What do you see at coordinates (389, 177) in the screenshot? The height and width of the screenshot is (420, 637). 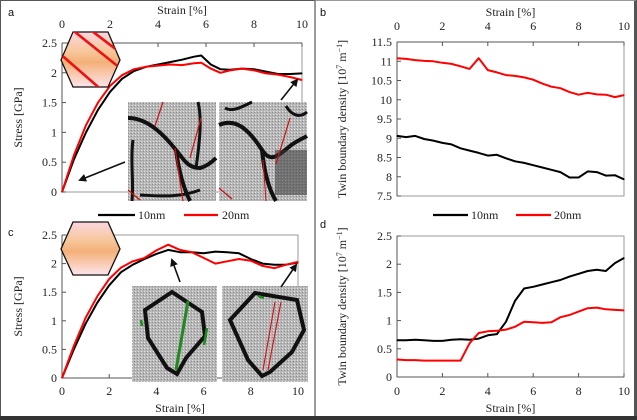 I see `y-tick-label: 8` at bounding box center [389, 177].